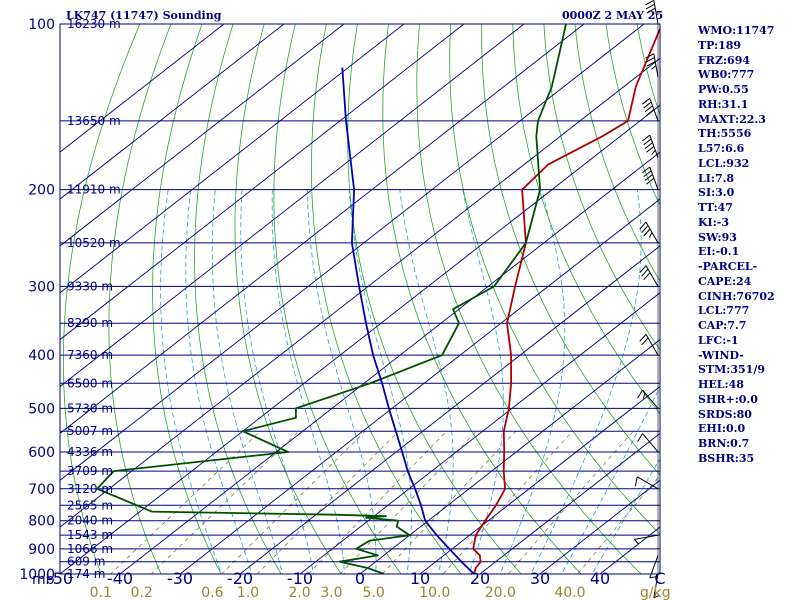  What do you see at coordinates (90, 408) in the screenshot?
I see `height-label: 5730 m` at bounding box center [90, 408].